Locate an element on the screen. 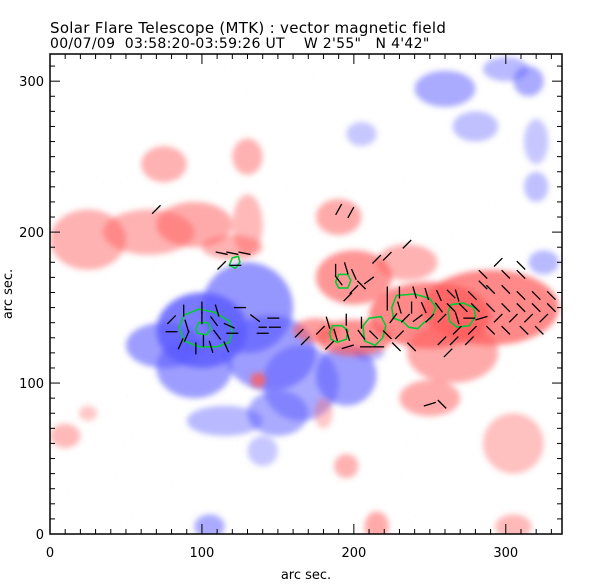  observation-time: 03:58:20-03:59:26 UT is located at coordinates (204, 44).